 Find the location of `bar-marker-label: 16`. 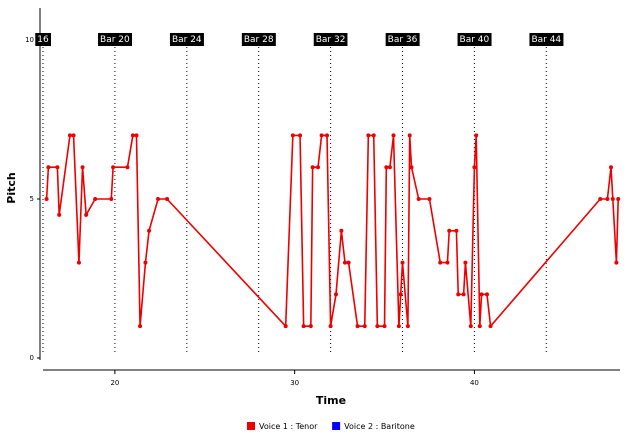

bar-marker-label: 16 is located at coordinates (43, 40).